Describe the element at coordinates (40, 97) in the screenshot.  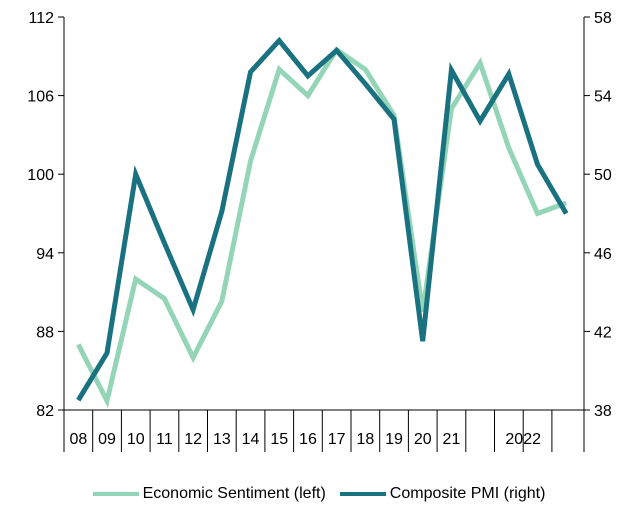
I see `left-tick-label: 106` at that location.